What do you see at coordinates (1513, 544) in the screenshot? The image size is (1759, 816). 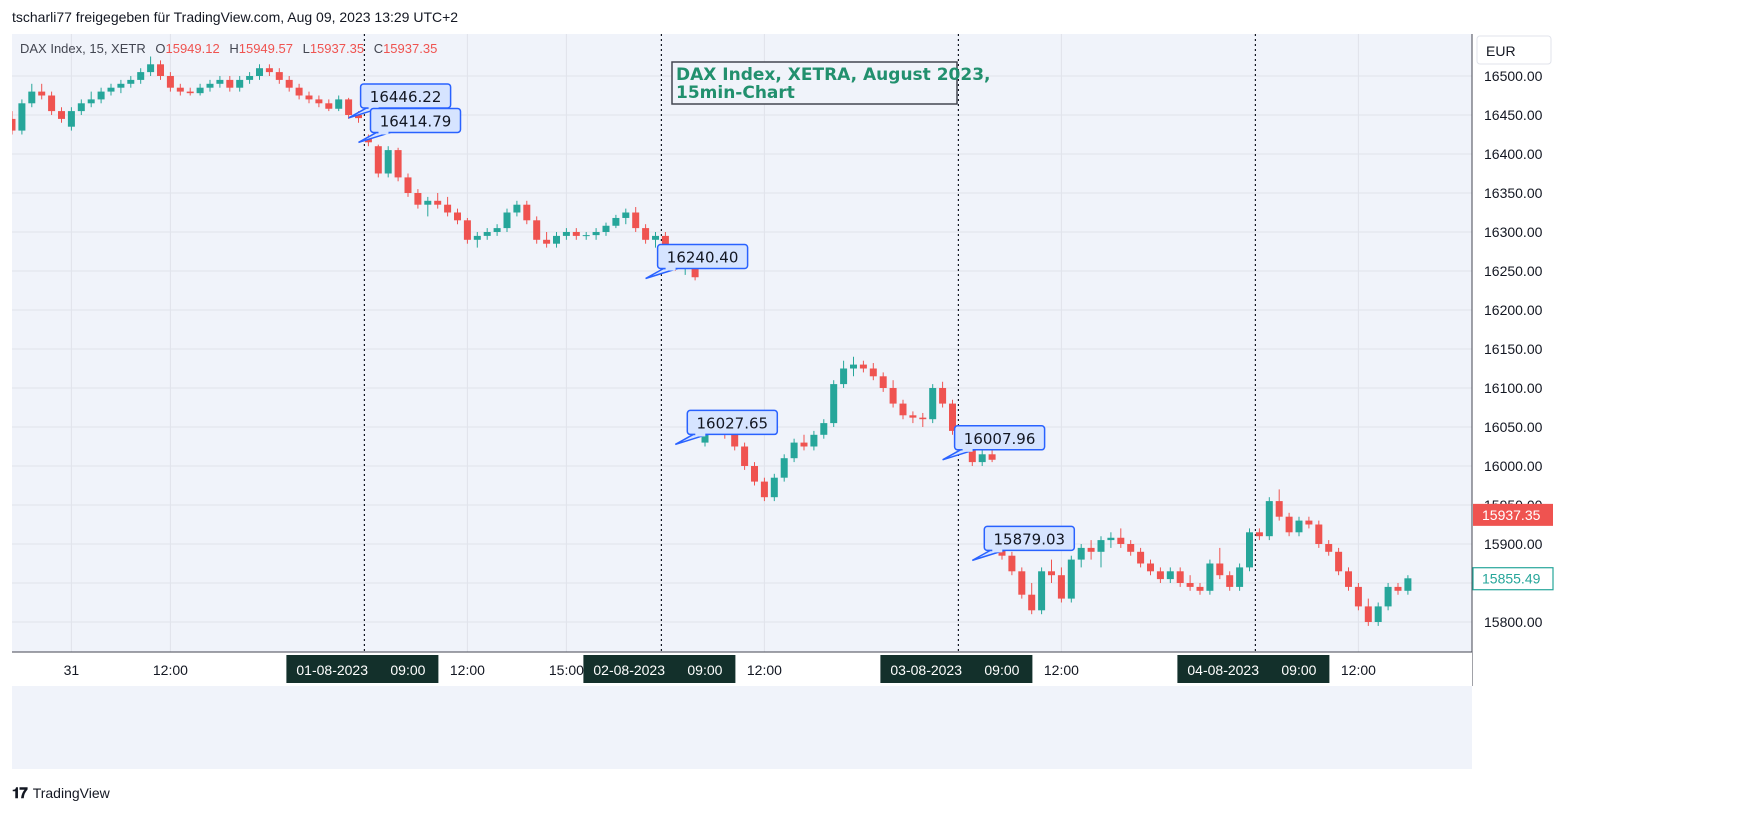 I see `price-tick-label: 15900.00` at bounding box center [1513, 544].